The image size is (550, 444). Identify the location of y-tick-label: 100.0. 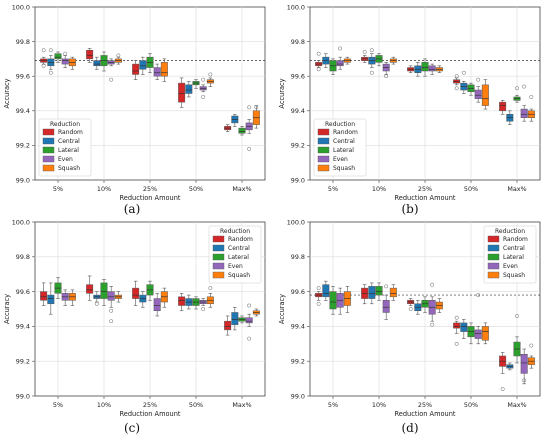
(296, 7).